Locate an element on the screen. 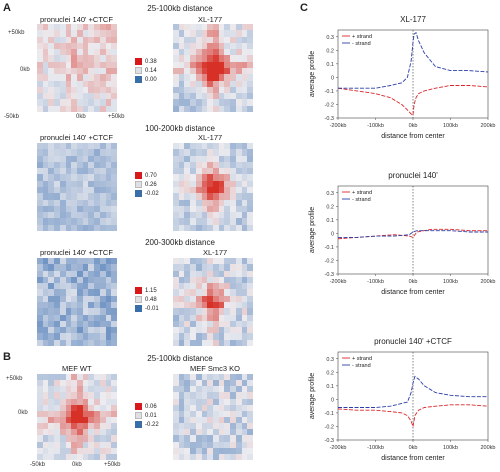 Image resolution: width=500 pixels, height=472 pixels. chart3-xtick-label: 0kb is located at coordinates (413, 448).